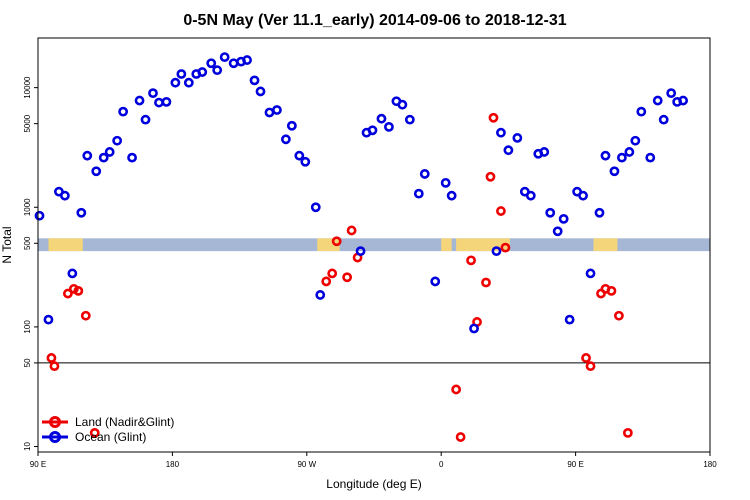 Image resolution: width=750 pixels, height=500 pixels. Describe the element at coordinates (30, 263) in the screenshot. I see `y-axis: 10 50 100 500 1000 5000 10000` at that location.